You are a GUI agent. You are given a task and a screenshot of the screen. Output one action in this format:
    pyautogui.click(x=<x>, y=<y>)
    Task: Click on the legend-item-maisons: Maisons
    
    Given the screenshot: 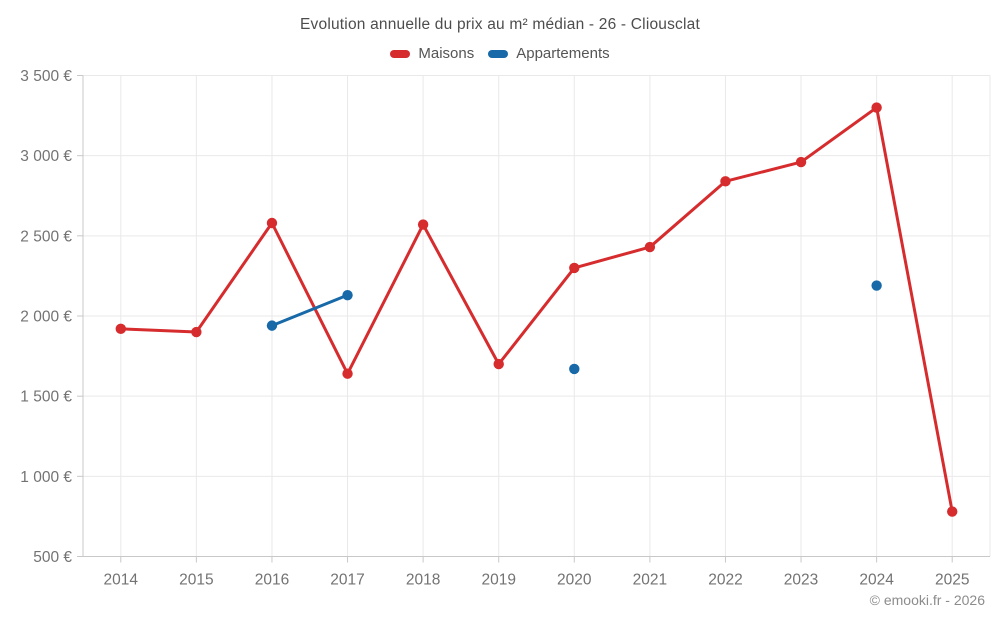 What is the action you would take?
    pyautogui.click(x=432, y=53)
    